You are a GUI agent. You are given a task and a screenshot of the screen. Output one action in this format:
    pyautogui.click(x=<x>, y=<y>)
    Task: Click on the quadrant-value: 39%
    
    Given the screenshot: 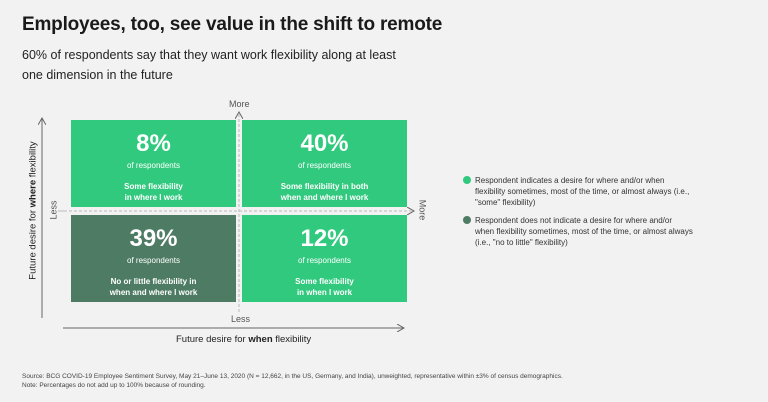 What is the action you would take?
    pyautogui.click(x=153, y=238)
    